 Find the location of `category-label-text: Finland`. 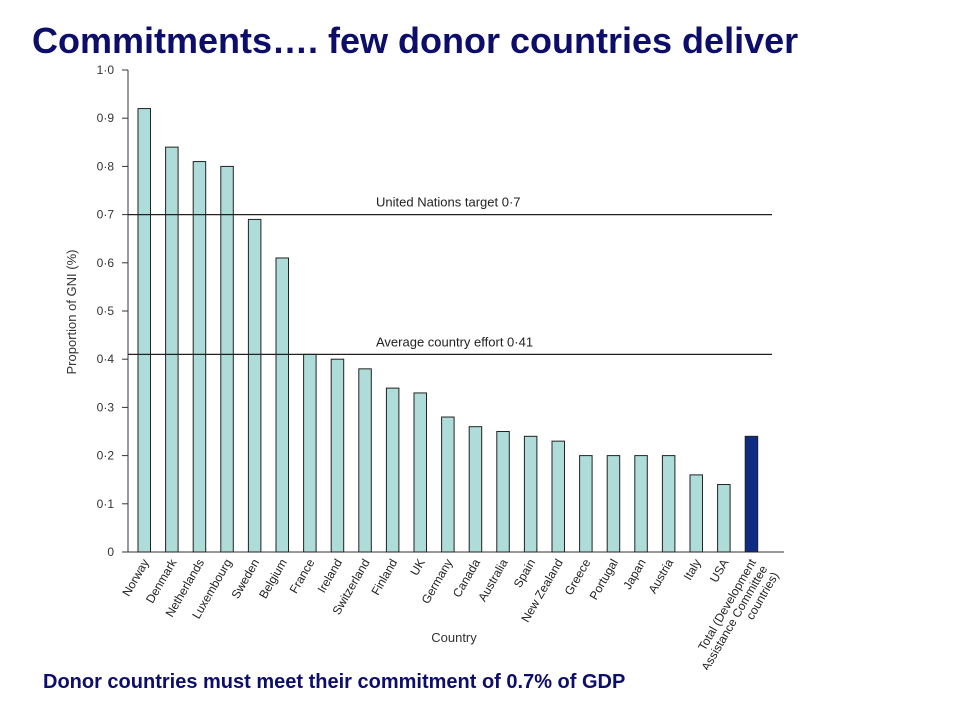

category-label-text: Finland is located at coordinates (384, 577).